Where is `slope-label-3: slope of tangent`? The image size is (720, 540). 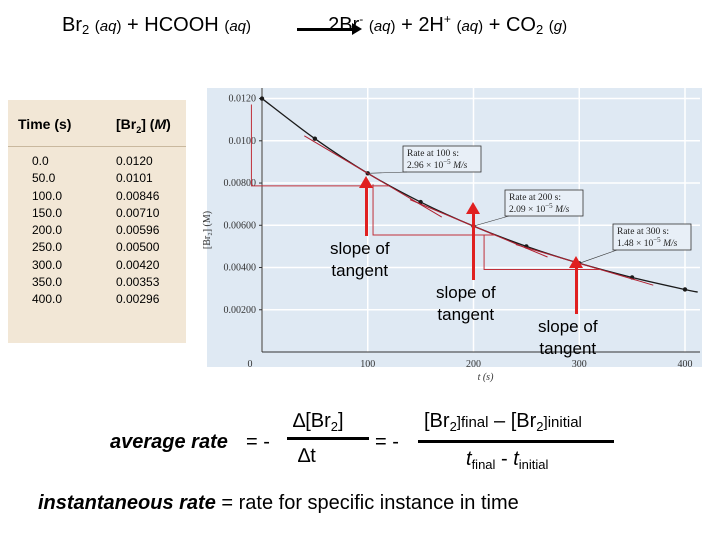 slope-label-3: slope of tangent is located at coordinates (568, 337).